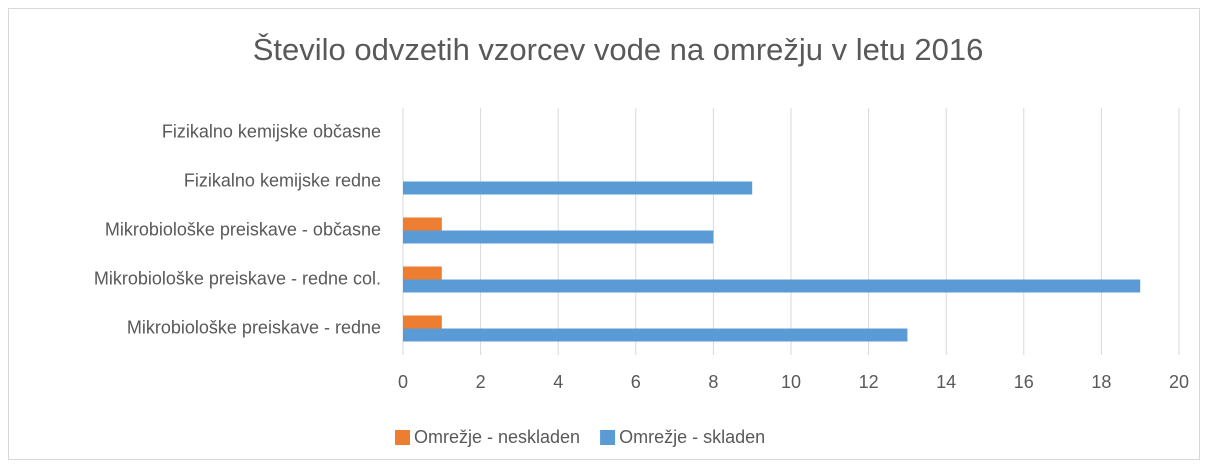  I want to click on x-tick-label: 14, so click(946, 382).